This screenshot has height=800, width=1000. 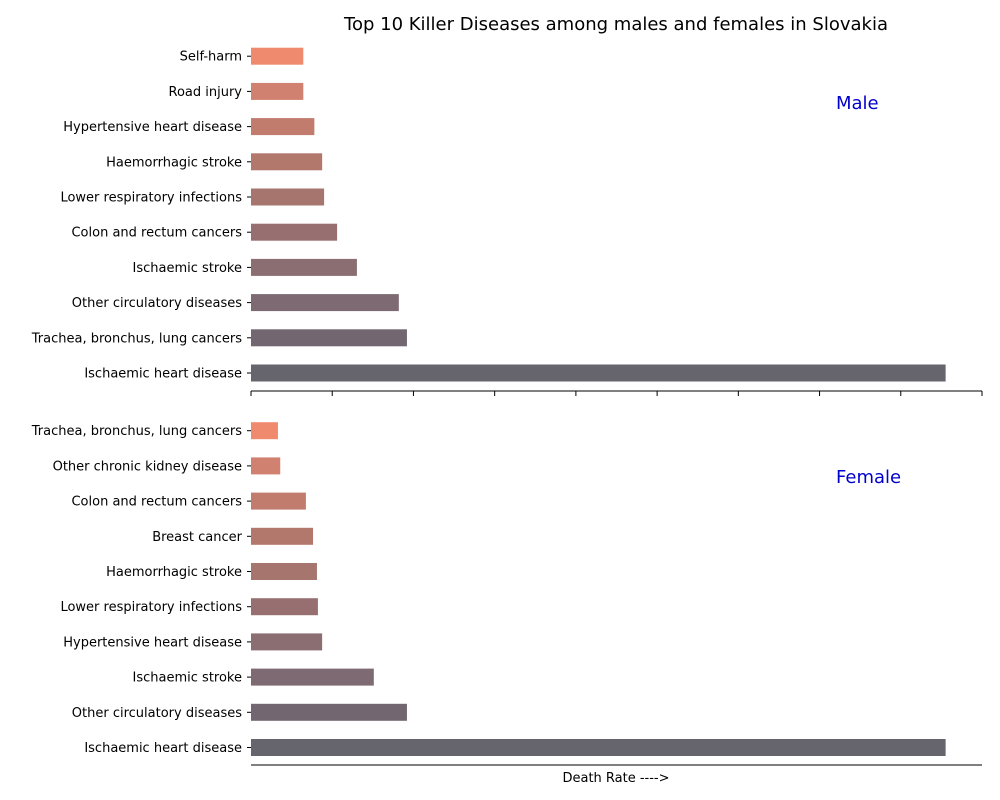 What do you see at coordinates (615, 778) in the screenshot?
I see `x-axis-label: Death Rate ---->` at bounding box center [615, 778].